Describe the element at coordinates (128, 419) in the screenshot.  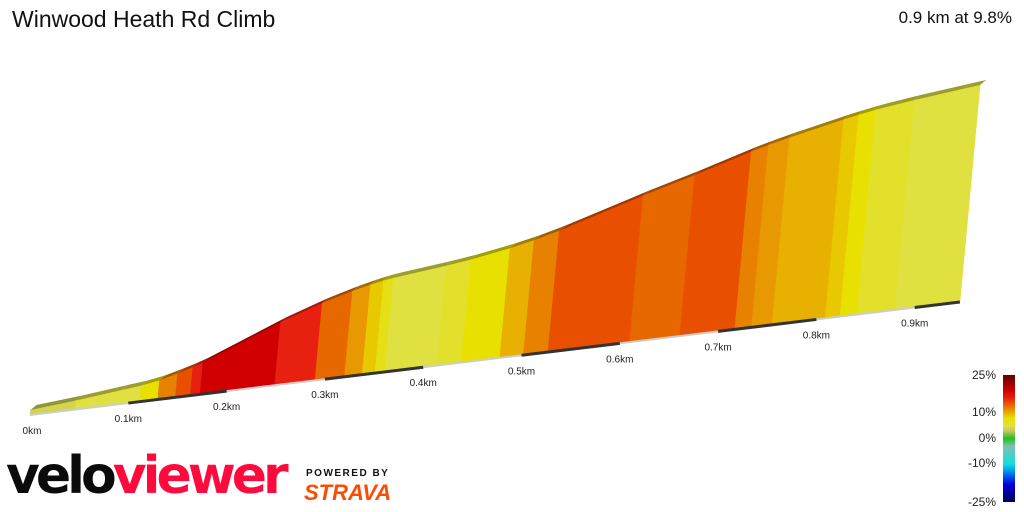
I see `x-tick-label: 0.1km` at that location.